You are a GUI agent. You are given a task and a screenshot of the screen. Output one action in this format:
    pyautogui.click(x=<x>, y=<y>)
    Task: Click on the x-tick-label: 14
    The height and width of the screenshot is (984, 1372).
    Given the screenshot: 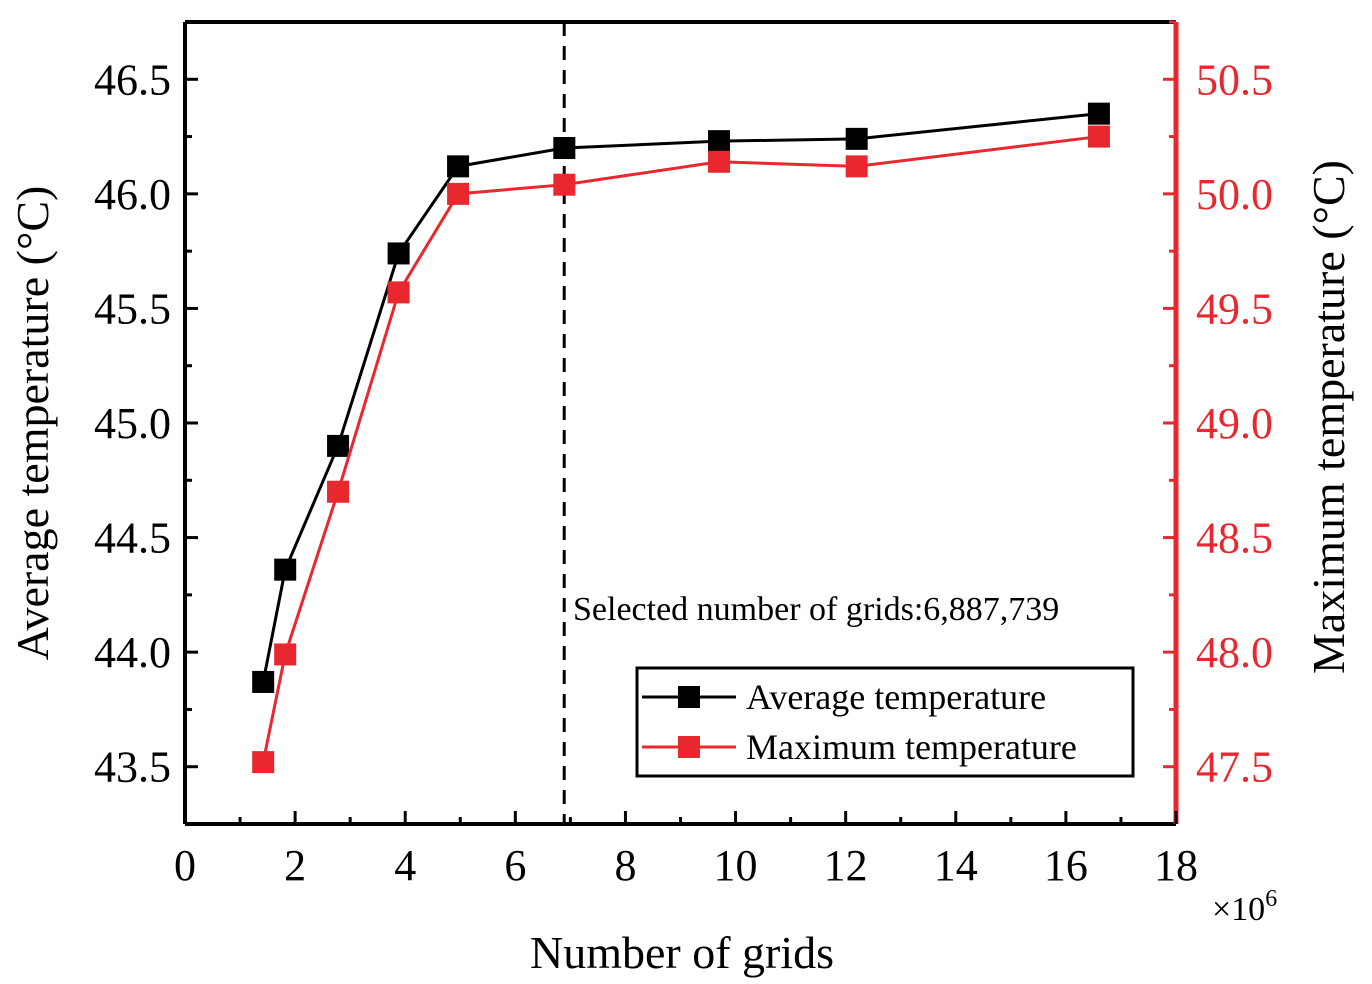 What is the action you would take?
    pyautogui.click(x=956, y=865)
    